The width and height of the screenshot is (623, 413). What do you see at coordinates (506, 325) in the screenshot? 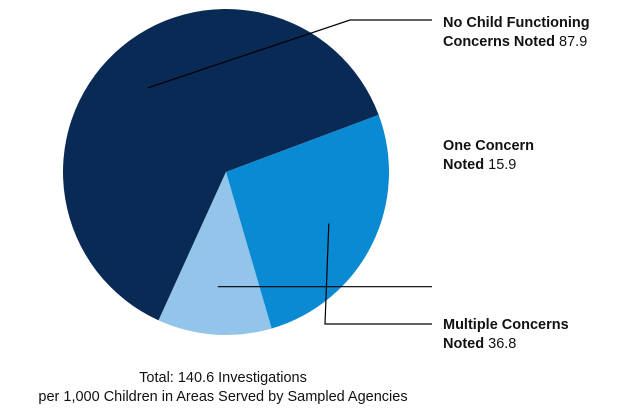
I see `slice-label-multiple-concerns-line1: Multiple Concerns` at bounding box center [506, 325].